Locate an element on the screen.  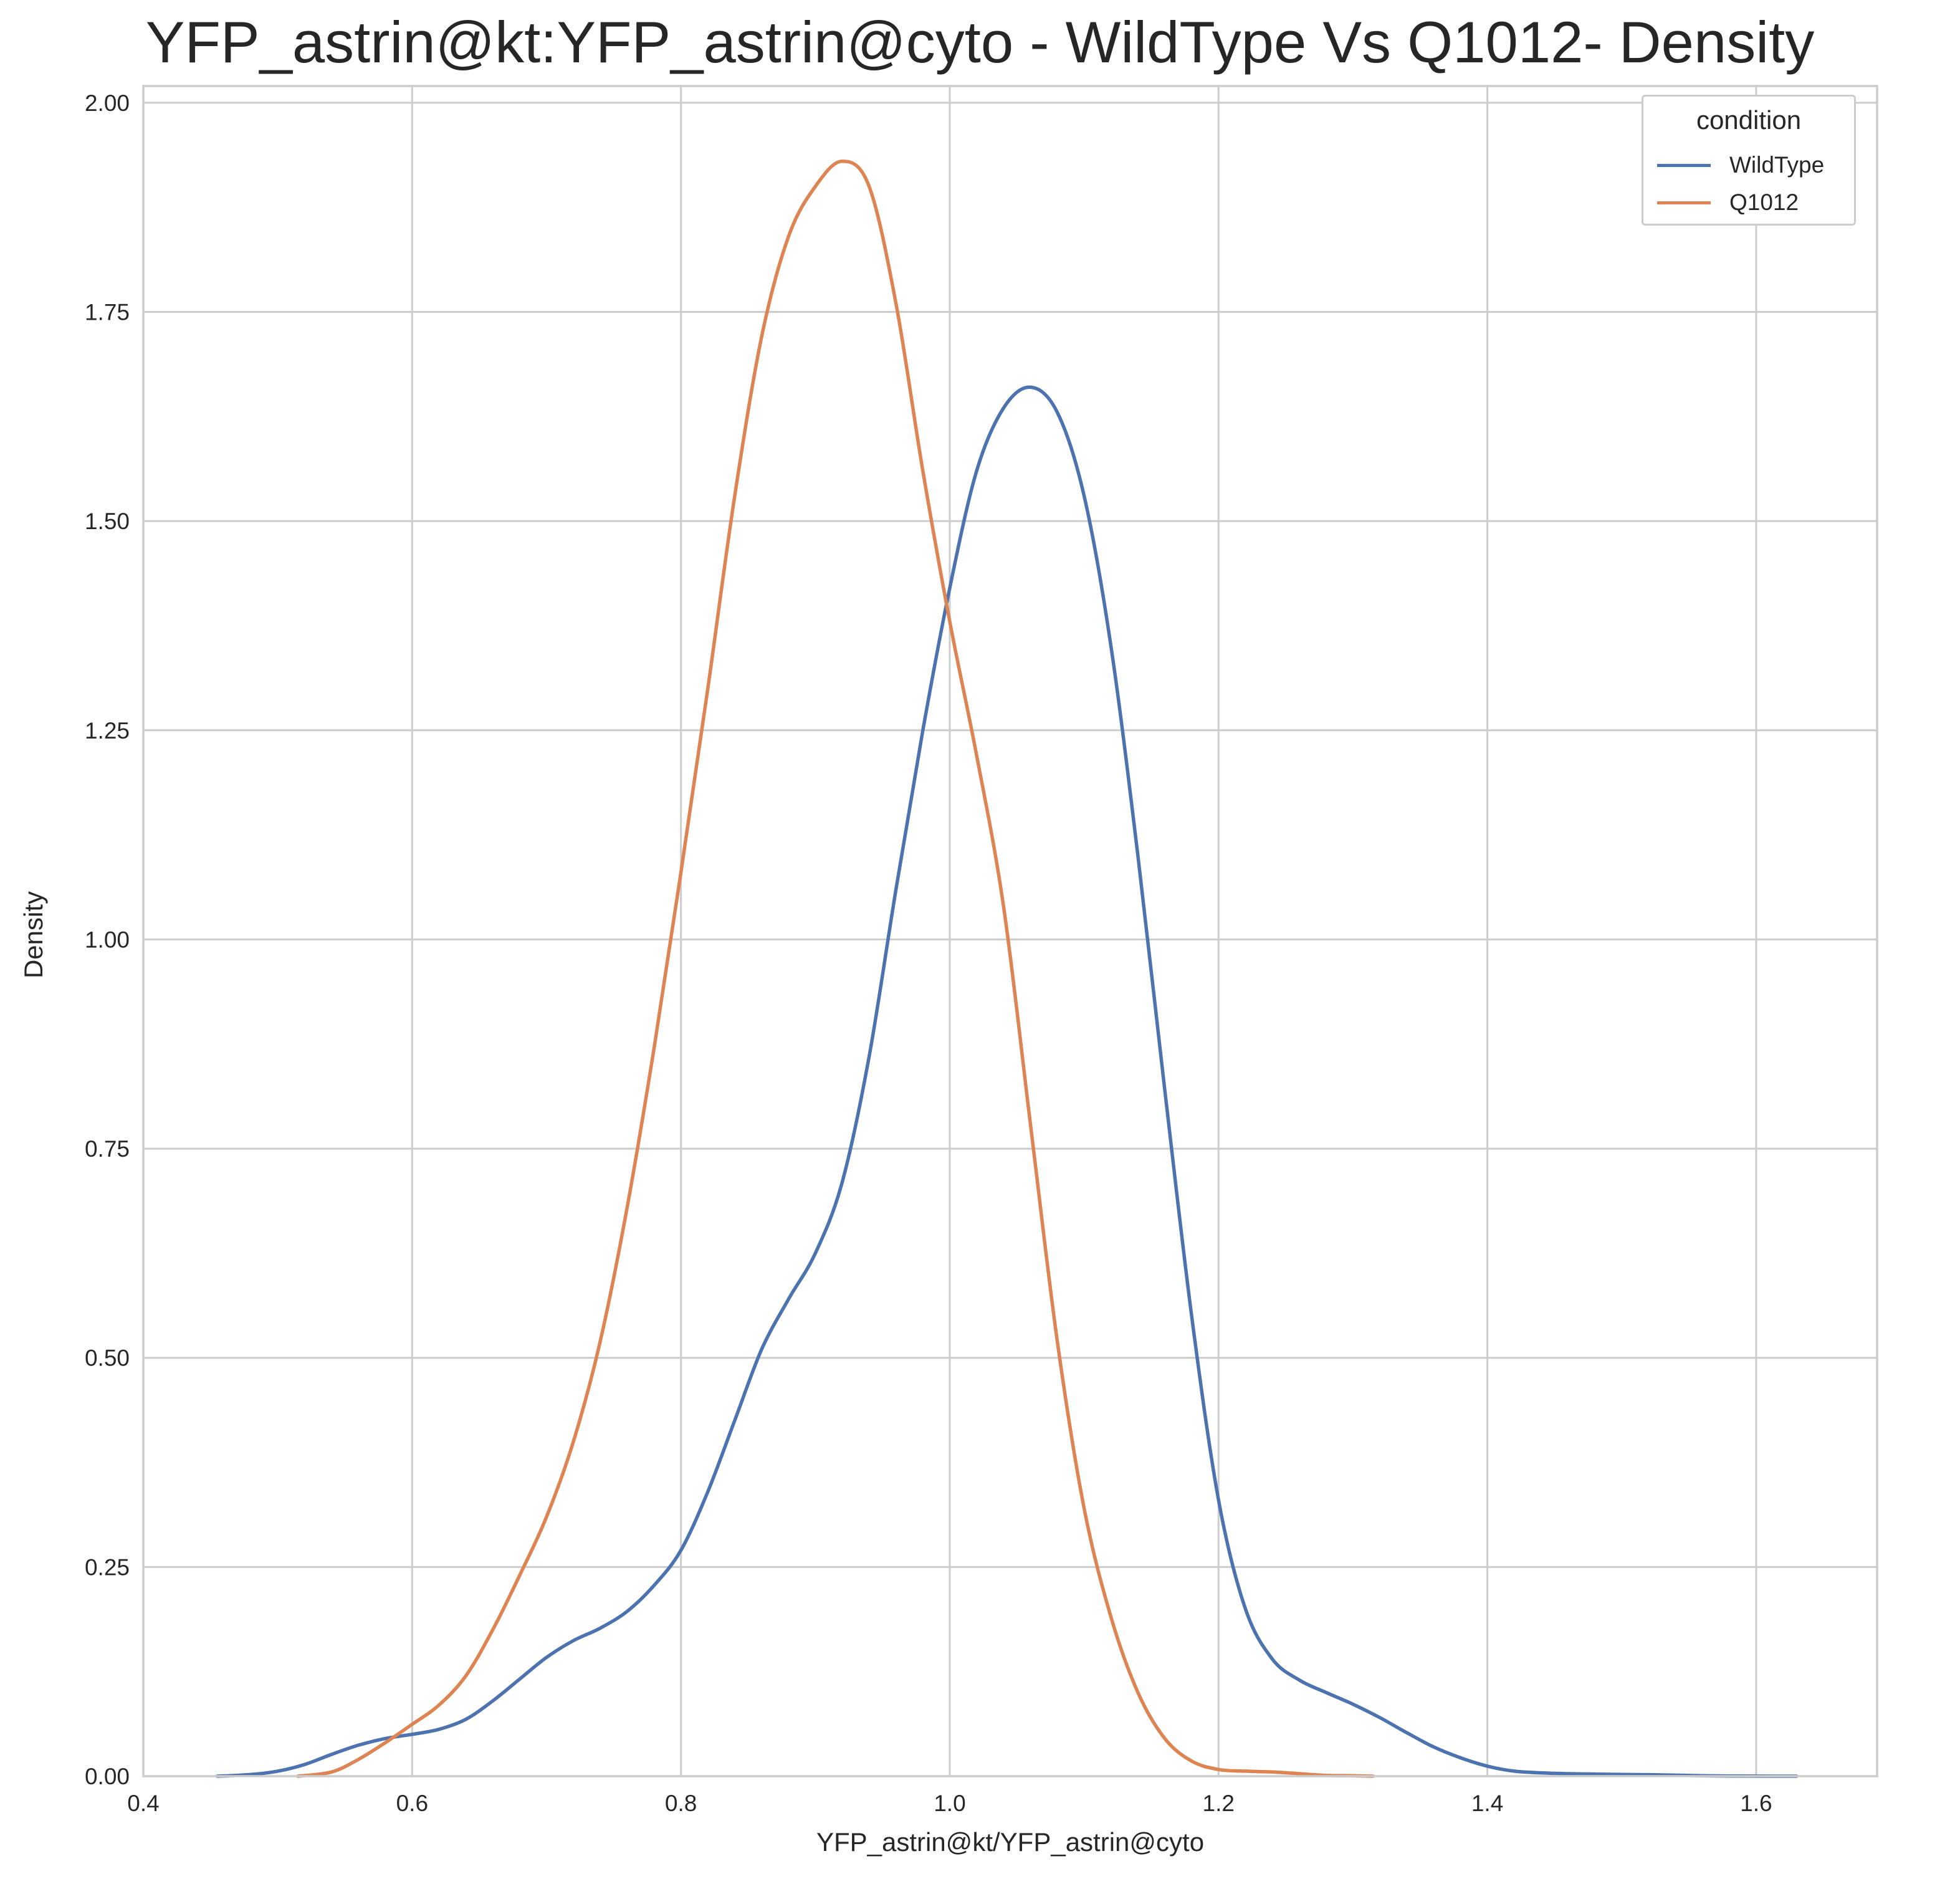
x-tick-label: 1.4 is located at coordinates (1487, 1803).